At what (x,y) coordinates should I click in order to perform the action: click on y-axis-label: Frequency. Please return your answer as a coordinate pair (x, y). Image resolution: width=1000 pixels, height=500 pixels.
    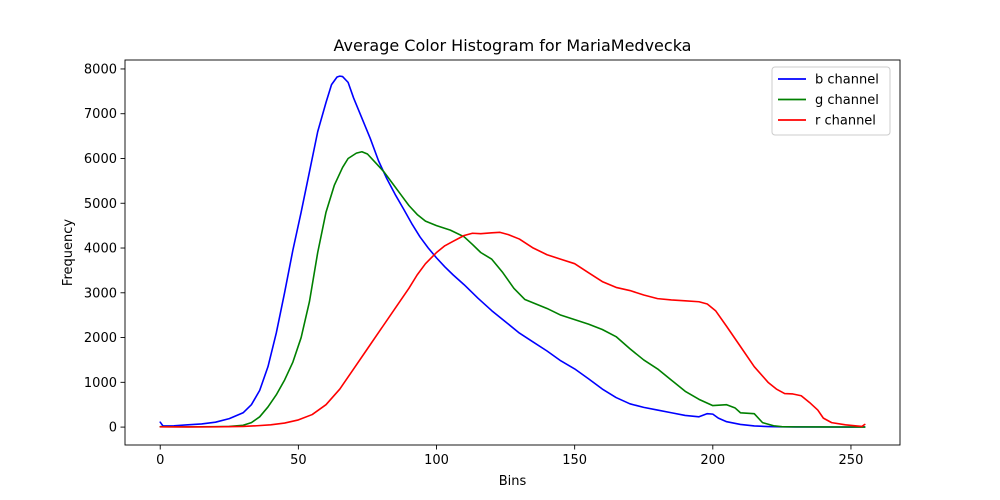
    Looking at the image, I should click on (68, 252).